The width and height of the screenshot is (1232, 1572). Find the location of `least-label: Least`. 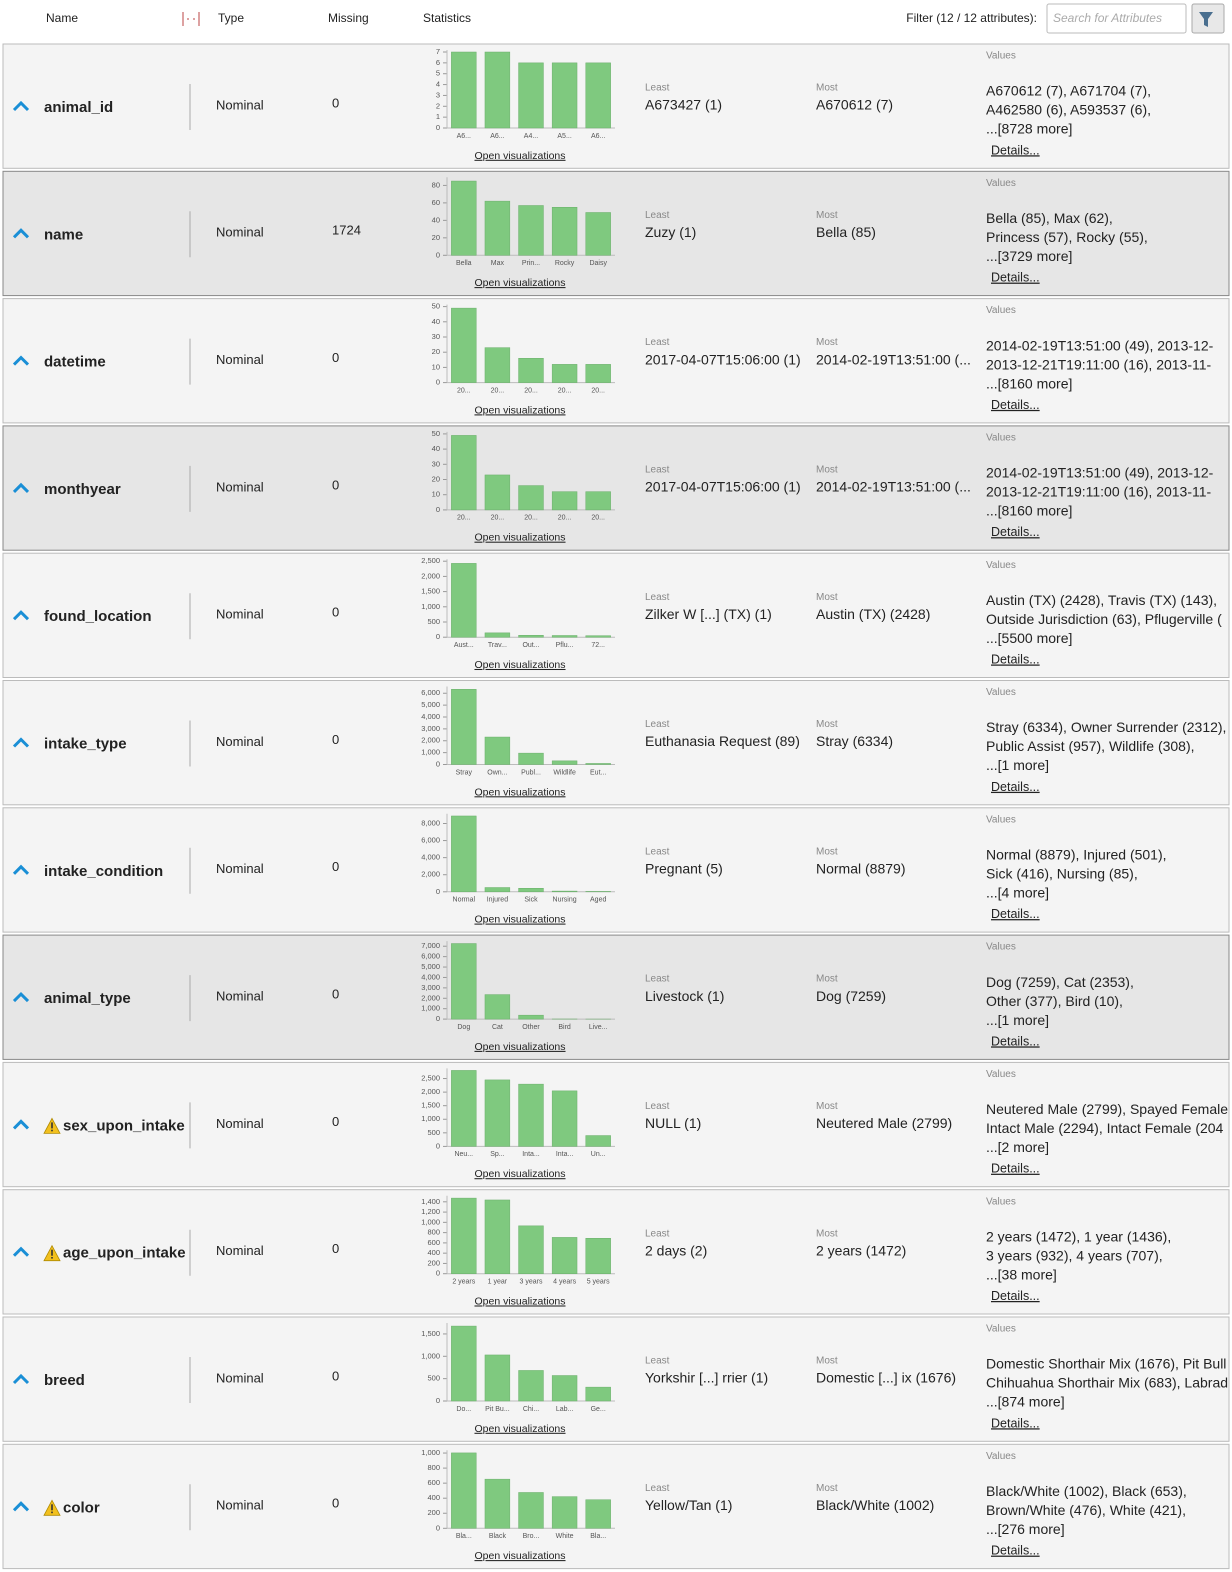

least-label: Least is located at coordinates (657, 1361).